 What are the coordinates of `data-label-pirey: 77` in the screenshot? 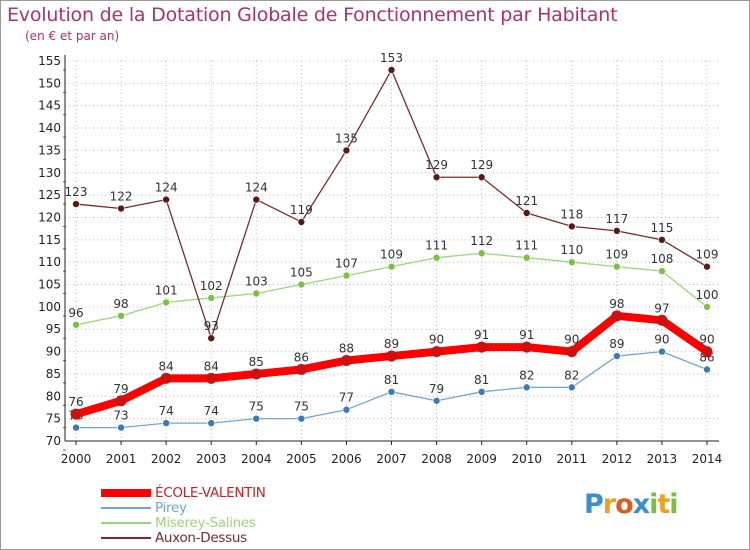 It's located at (346, 398).